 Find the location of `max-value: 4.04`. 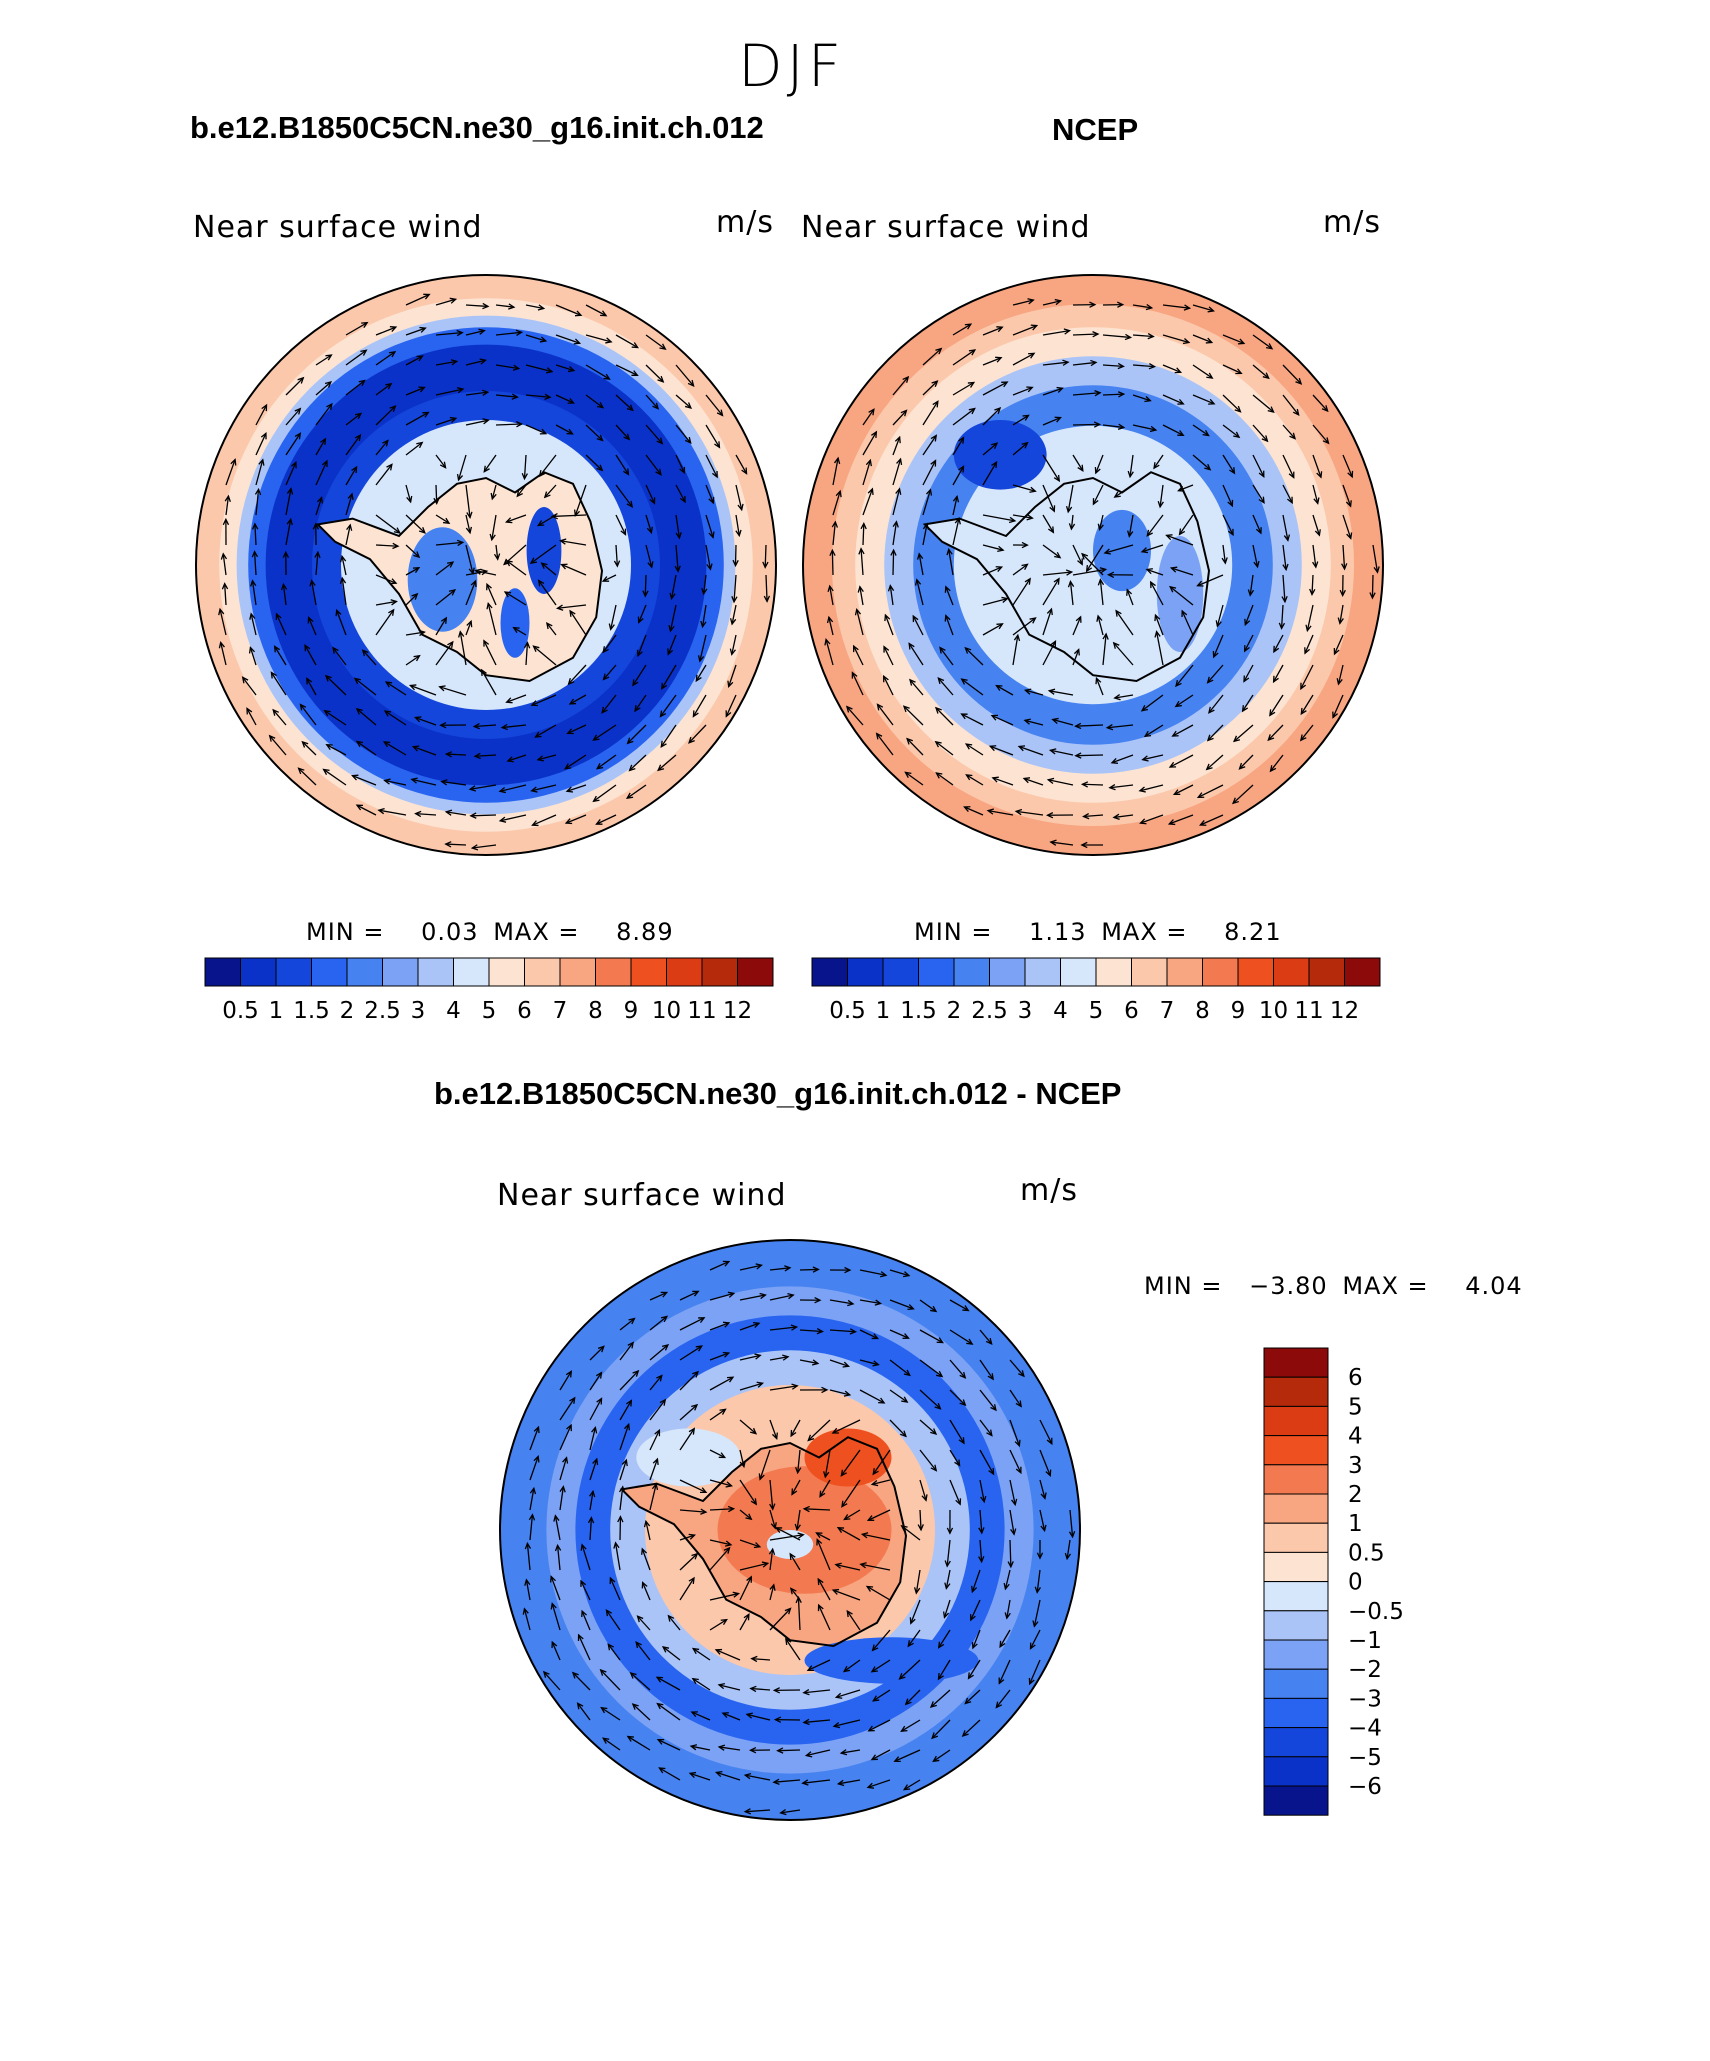

max-value: 4.04 is located at coordinates (1494, 1286).